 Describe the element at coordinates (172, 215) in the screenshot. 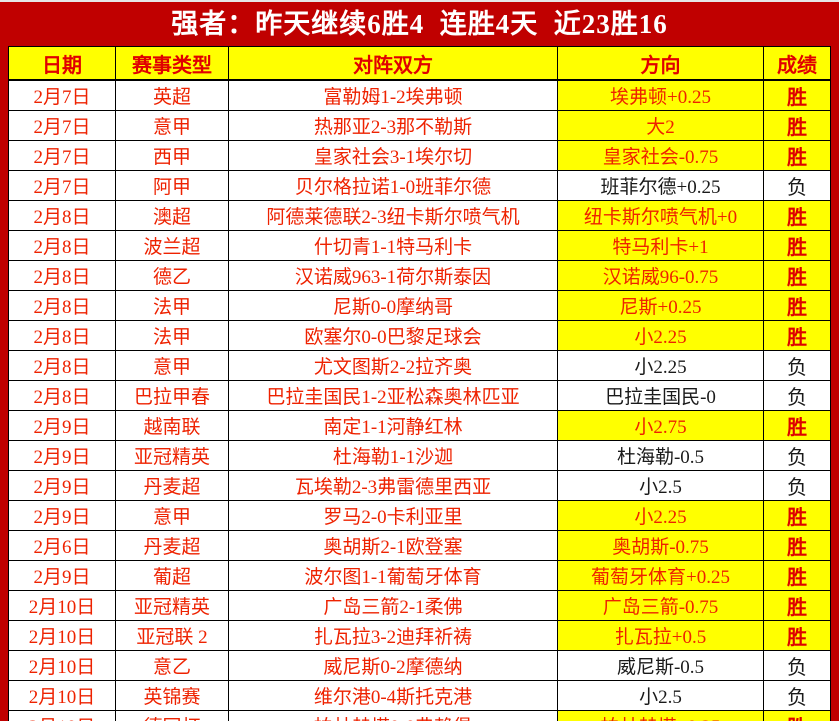

I see `league-cell: 澳超` at that location.